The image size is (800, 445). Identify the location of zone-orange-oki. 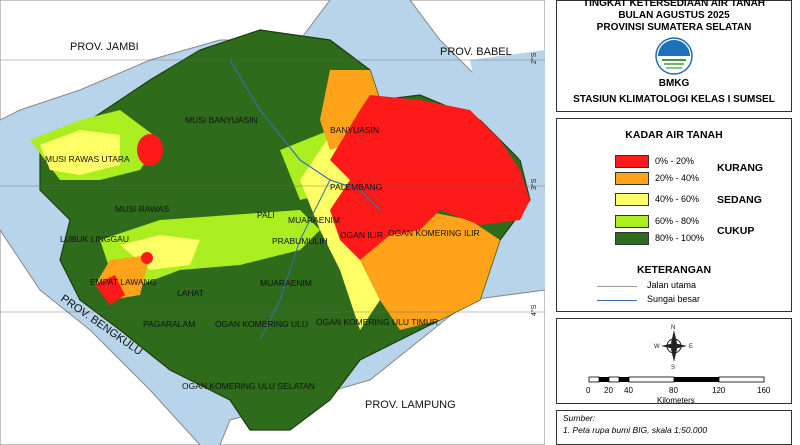
(430, 270).